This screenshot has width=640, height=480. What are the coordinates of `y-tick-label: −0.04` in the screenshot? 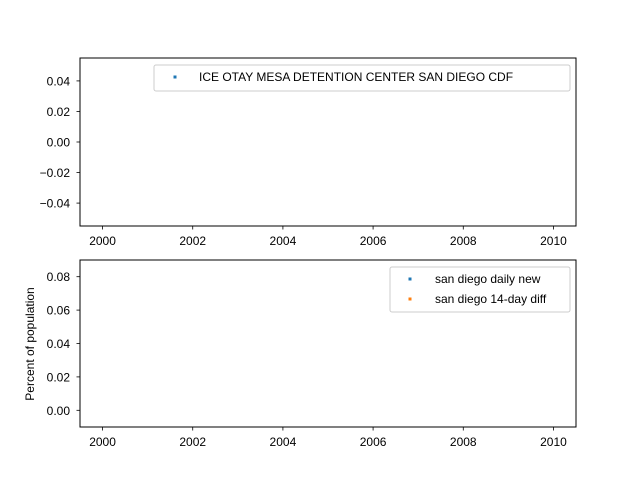 It's located at (55, 204).